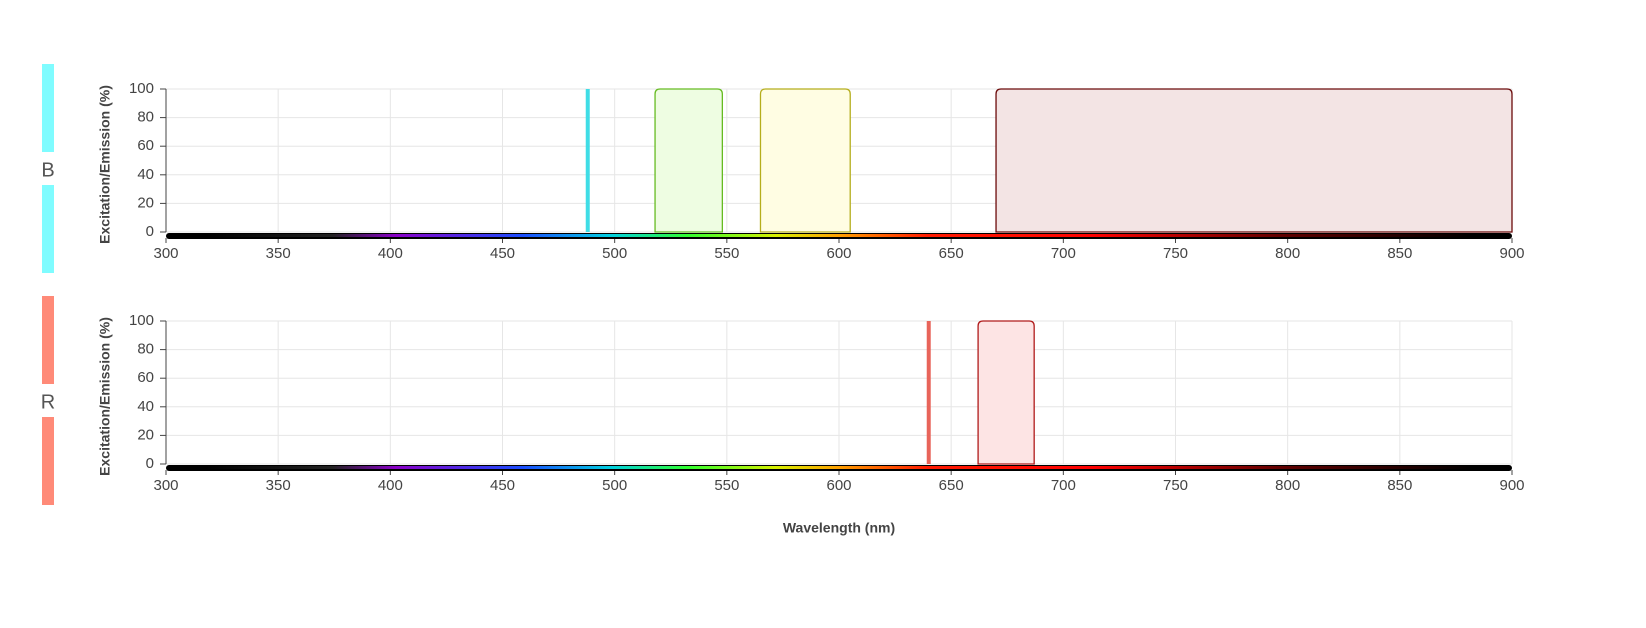 The image size is (1646, 628). What do you see at coordinates (839, 528) in the screenshot?
I see `x-axis-label: Wavelength (nm)` at bounding box center [839, 528].